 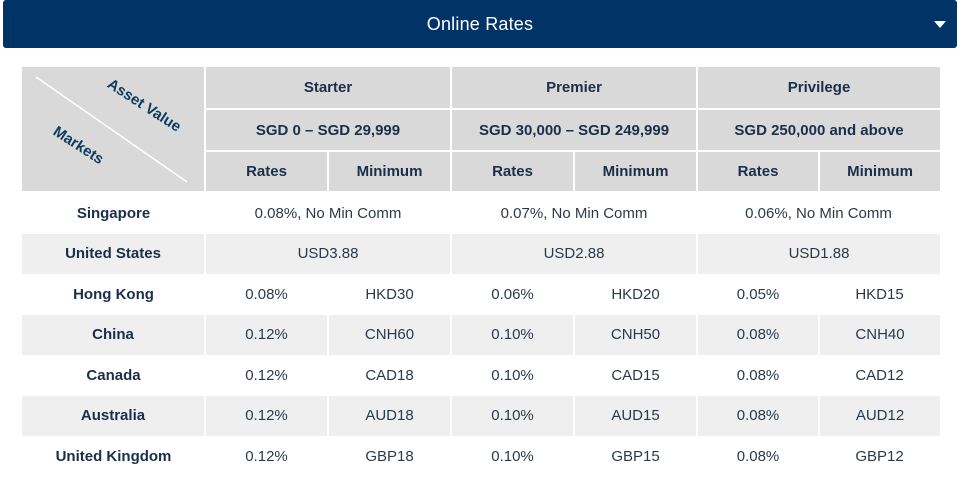 What do you see at coordinates (879, 415) in the screenshot?
I see `minimum-cell: AUD12` at bounding box center [879, 415].